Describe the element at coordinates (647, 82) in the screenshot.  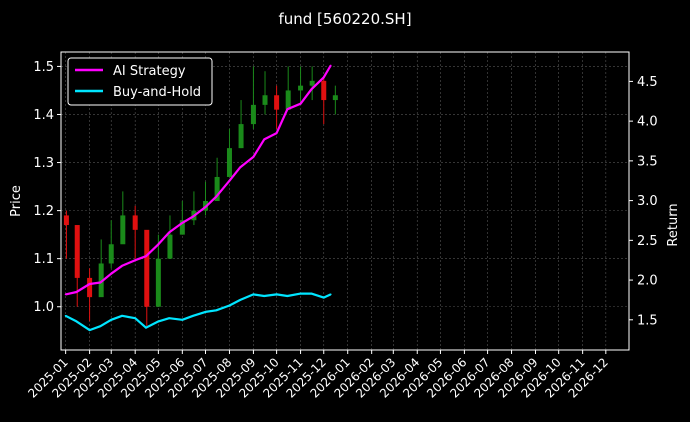
I see `y2-tick-label: 4.5` at that location.